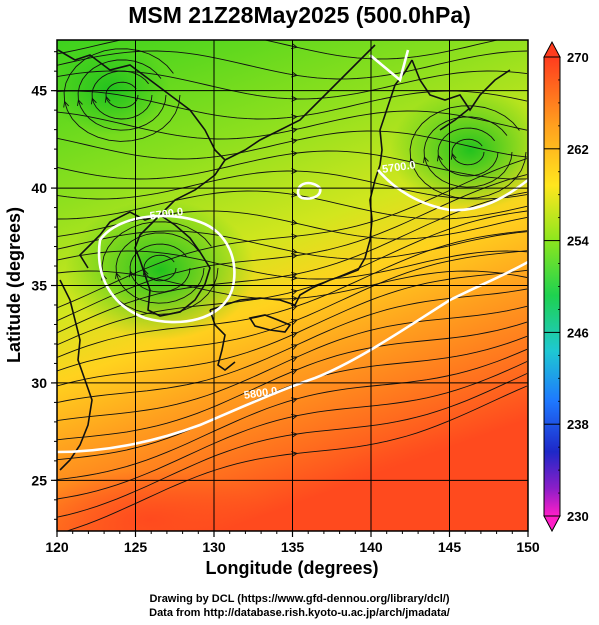  What do you see at coordinates (578, 149) in the screenshot?
I see `colorbar-tick-label: 262` at bounding box center [578, 149].